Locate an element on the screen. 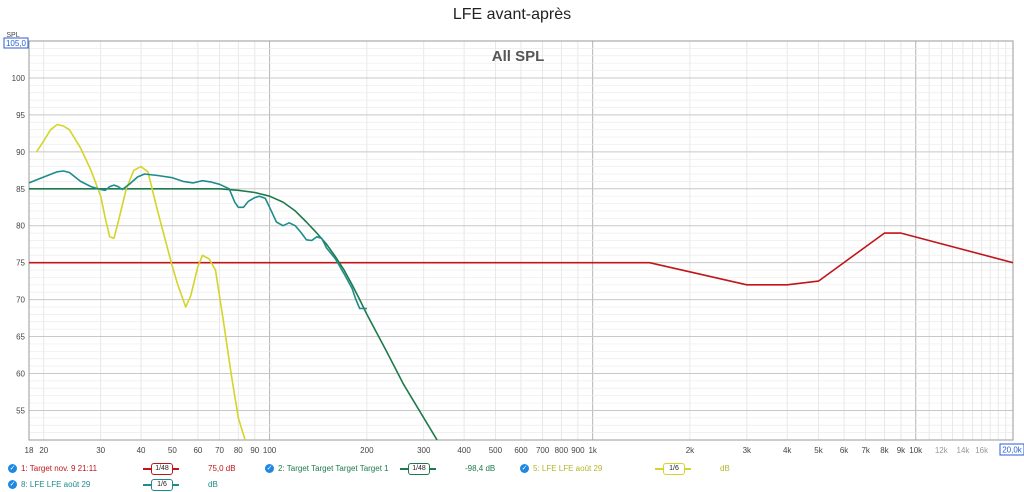 The height and width of the screenshot is (492, 1024). x-tick-label: 6k is located at coordinates (844, 450).